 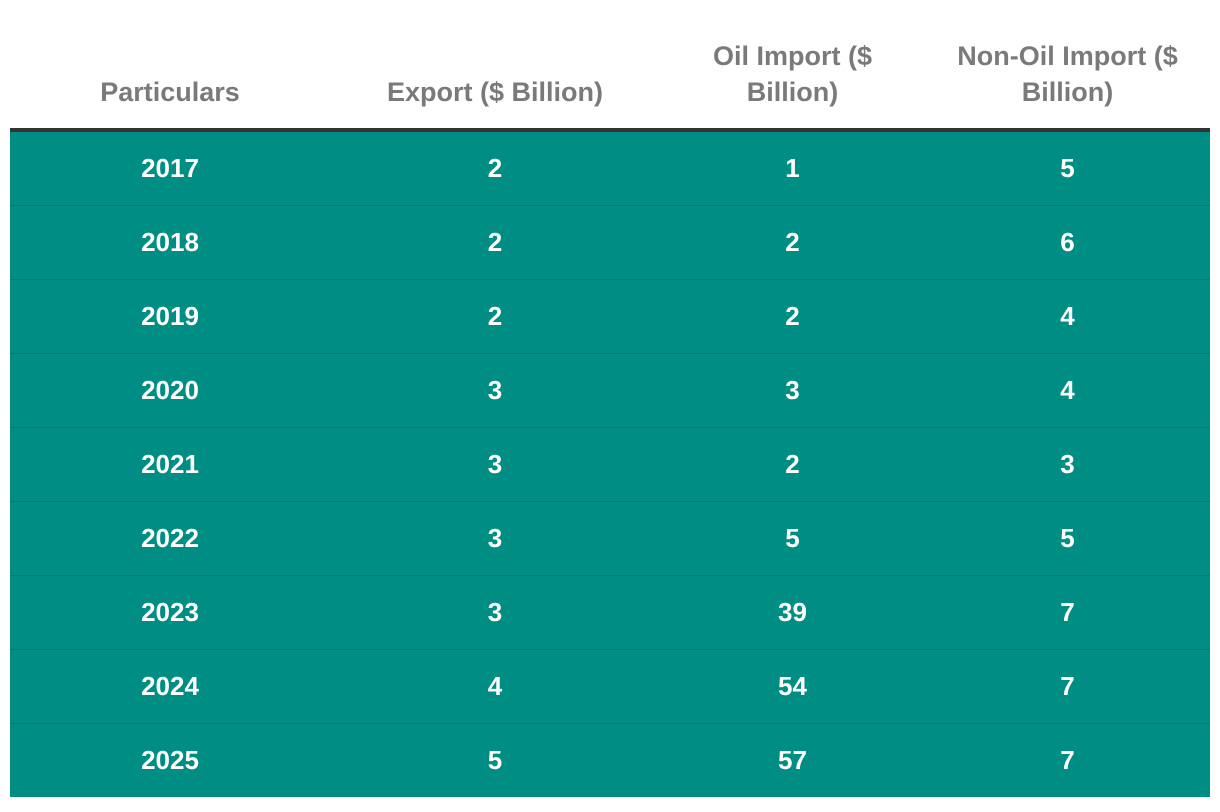 What do you see at coordinates (792, 168) in the screenshot?
I see `value-cell: 1` at bounding box center [792, 168].